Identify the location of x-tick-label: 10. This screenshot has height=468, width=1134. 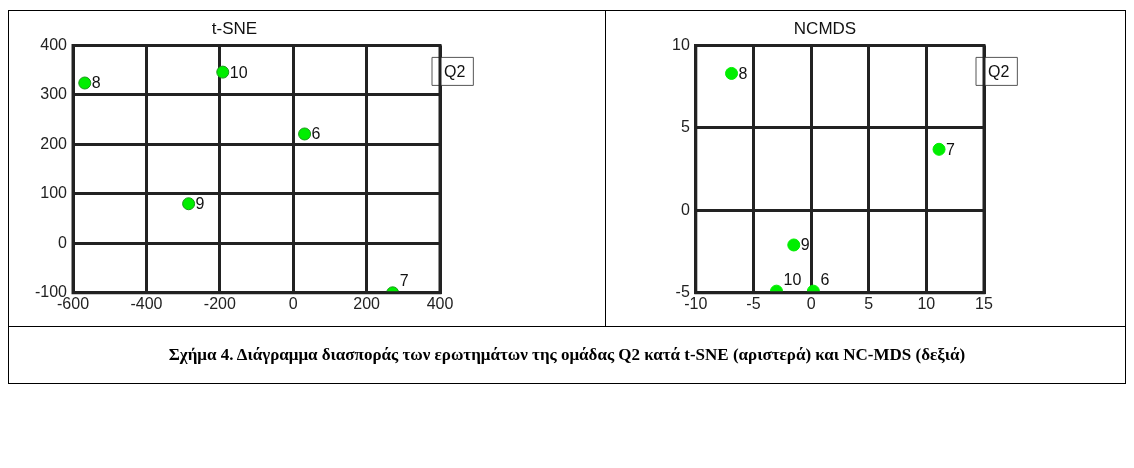
(926, 303).